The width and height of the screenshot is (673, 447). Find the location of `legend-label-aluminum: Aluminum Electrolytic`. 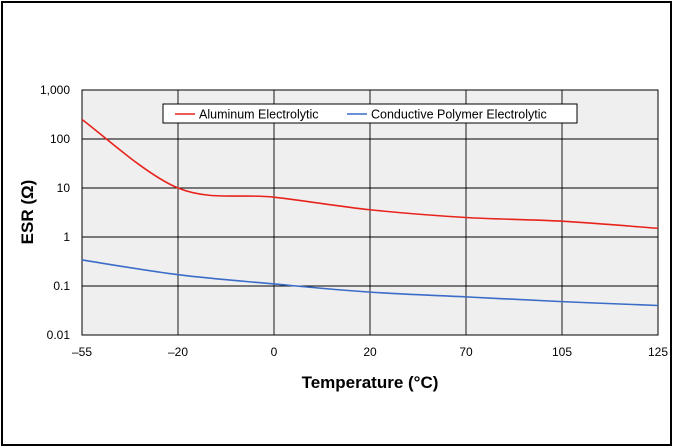

legend-label-aluminum: Aluminum Electrolytic is located at coordinates (258, 115).